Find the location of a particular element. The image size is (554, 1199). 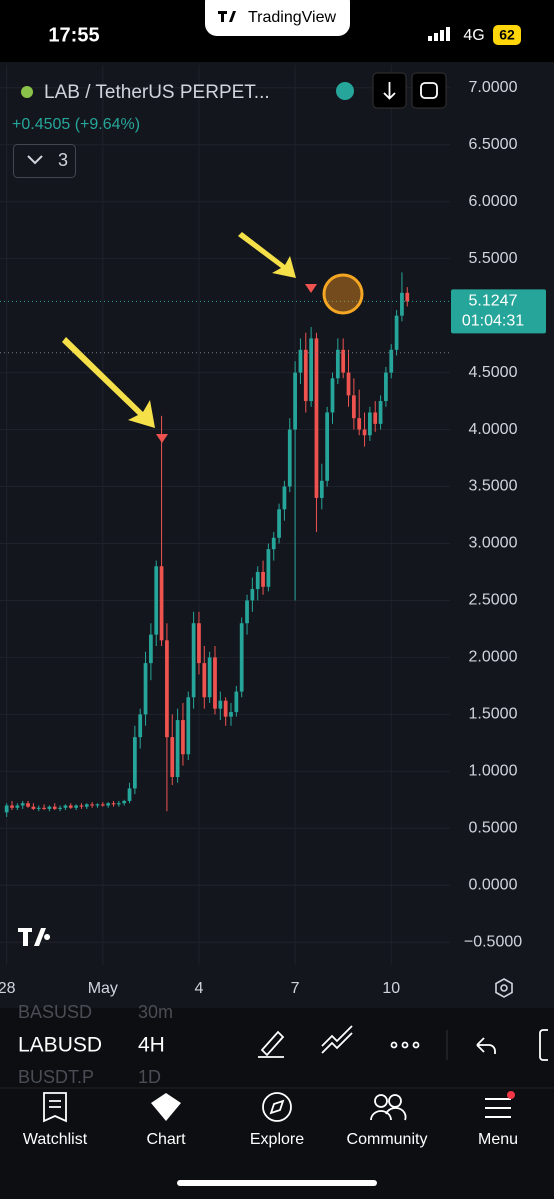

community-icon is located at coordinates (388, 1107).